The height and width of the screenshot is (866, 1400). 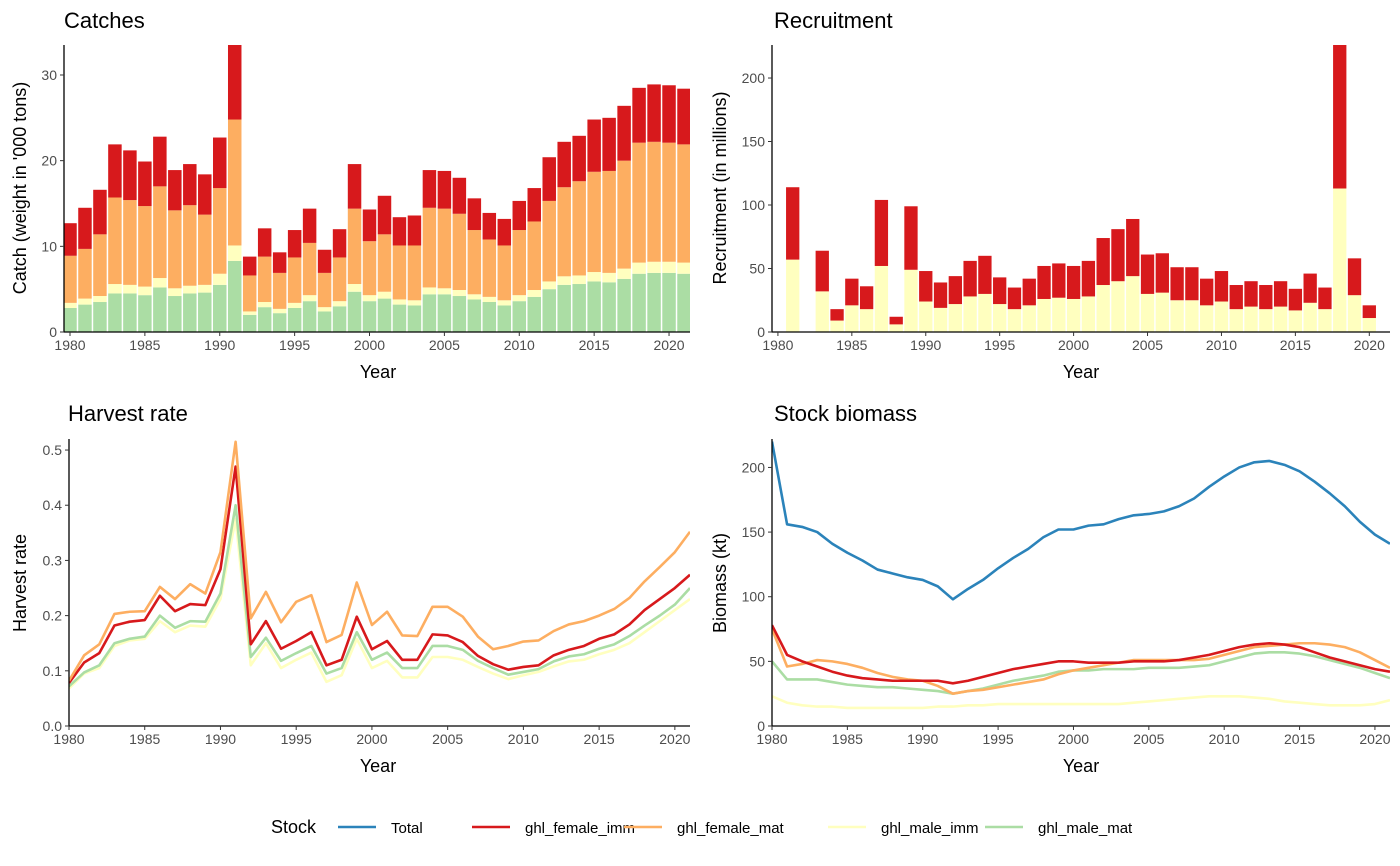 What do you see at coordinates (1354, 313) in the screenshot?
I see `recruitment-bar-ghl_male_imm-2019` at bounding box center [1354, 313].